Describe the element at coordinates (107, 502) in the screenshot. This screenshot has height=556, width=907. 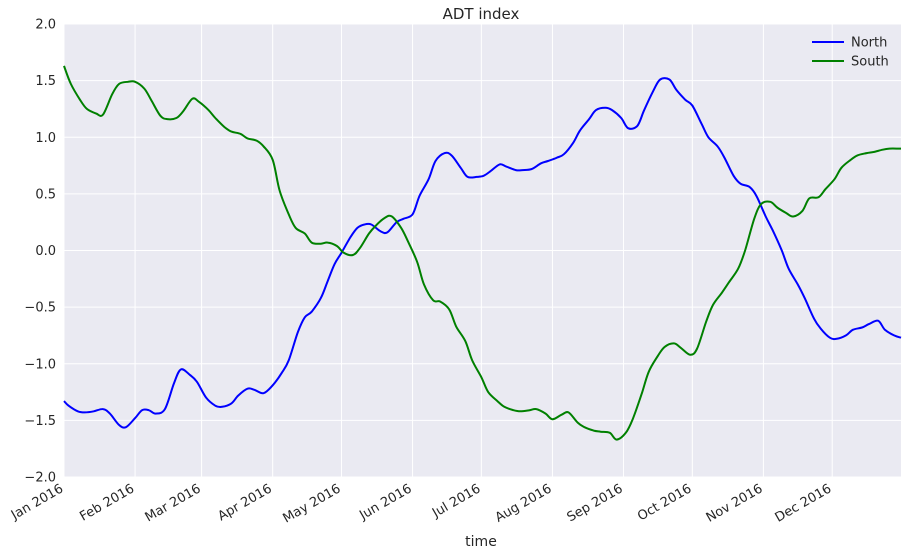
I see `x-tick-label: Feb 2016` at that location.